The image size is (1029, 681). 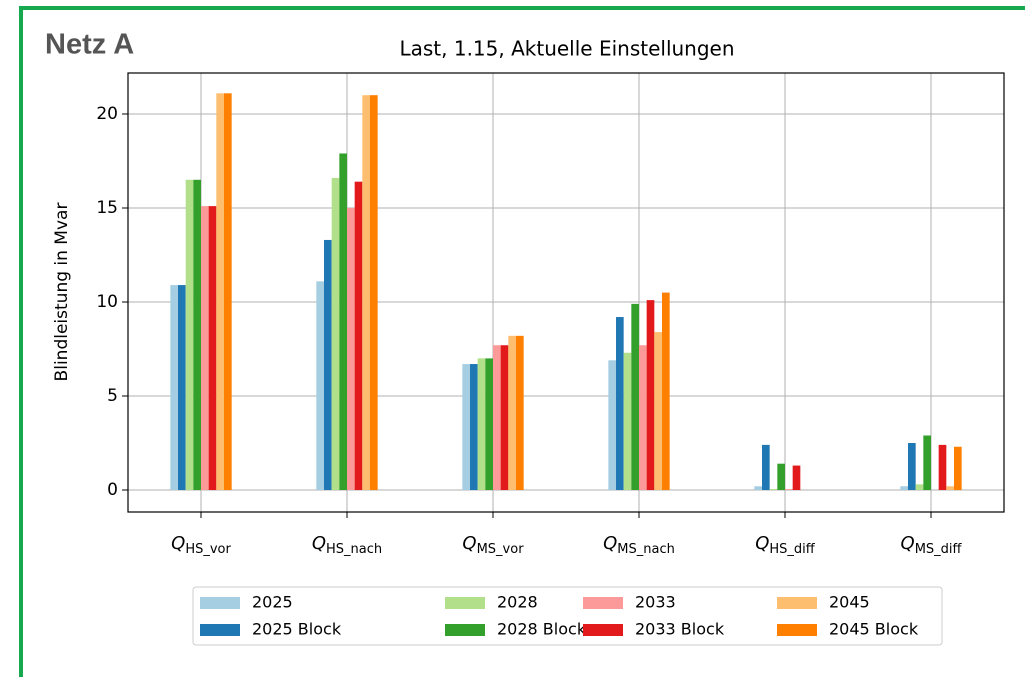 What do you see at coordinates (939, 549) in the screenshot?
I see `category-subscript: MS_diff` at bounding box center [939, 549].